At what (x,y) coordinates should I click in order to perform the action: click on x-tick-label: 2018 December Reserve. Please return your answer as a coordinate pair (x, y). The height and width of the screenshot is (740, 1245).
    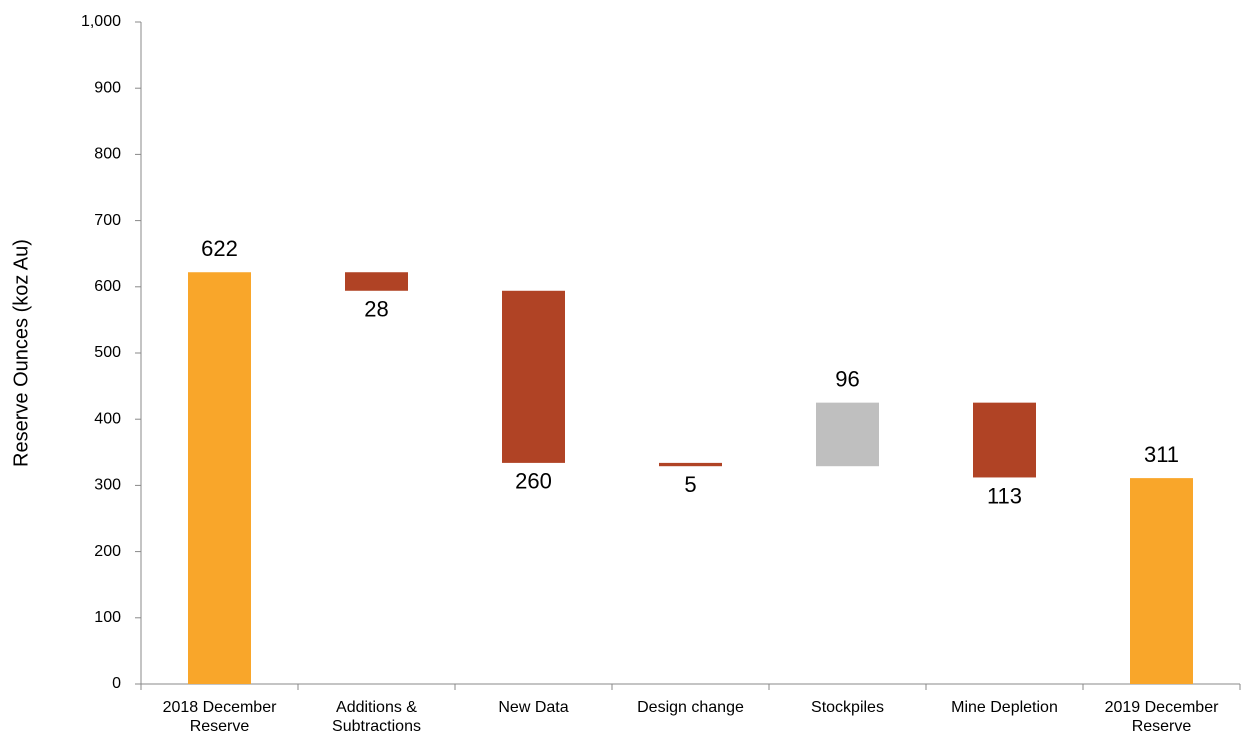
    Looking at the image, I should click on (219, 717).